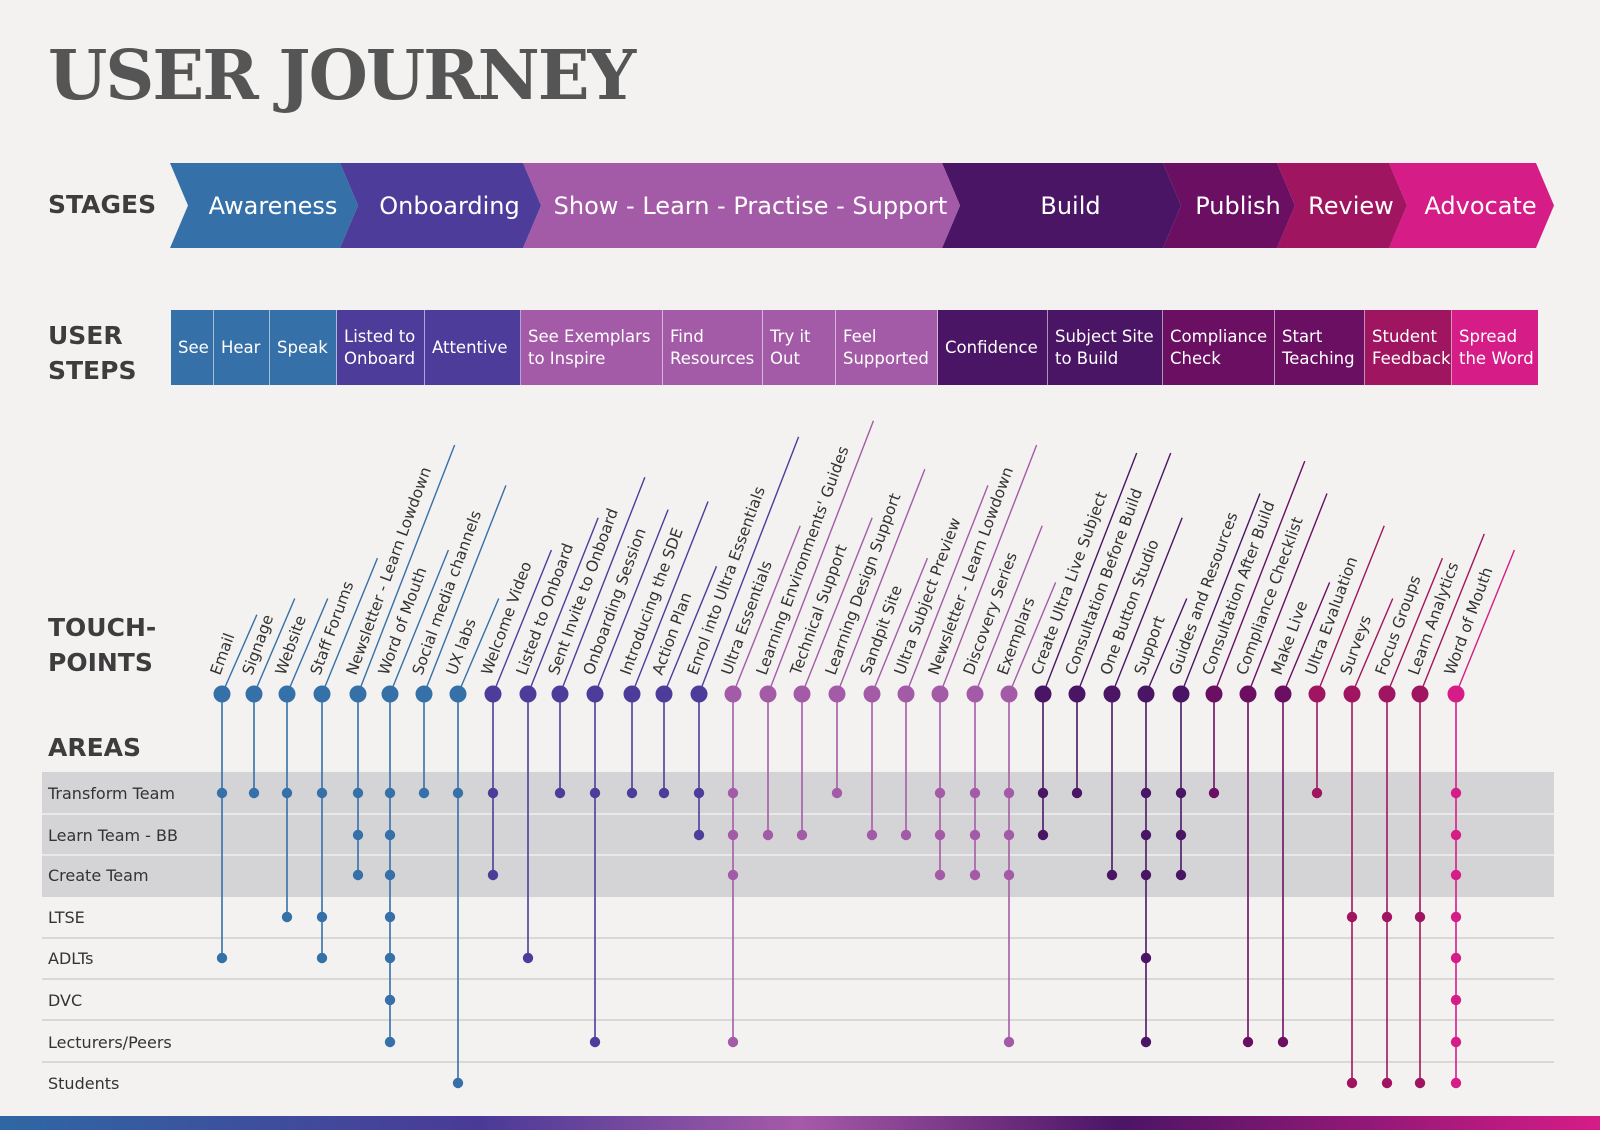 Image resolution: width=1600 pixels, height=1130 pixels. I want to click on user-step-speak: Speak, so click(303, 347).